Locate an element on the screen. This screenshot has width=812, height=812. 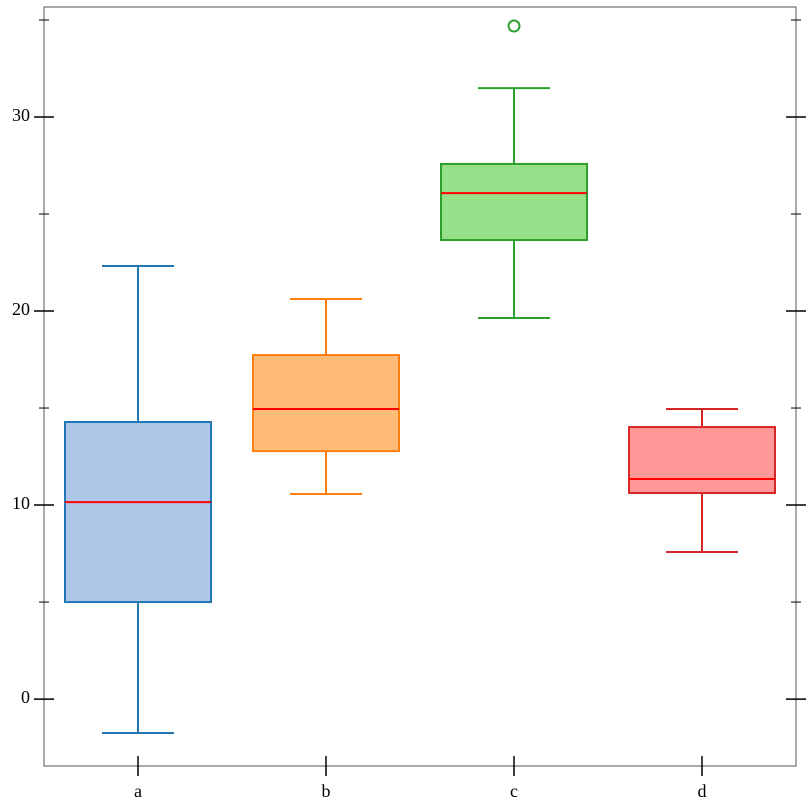
x-tick-label: c is located at coordinates (514, 791).